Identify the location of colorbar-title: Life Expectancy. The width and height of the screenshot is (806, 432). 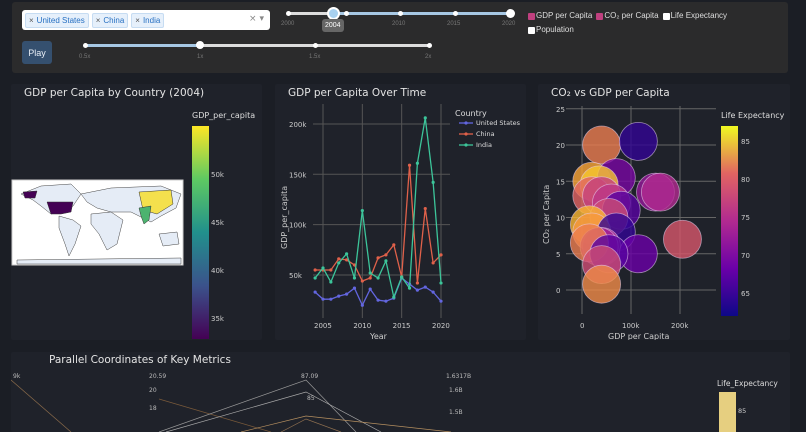
(753, 115).